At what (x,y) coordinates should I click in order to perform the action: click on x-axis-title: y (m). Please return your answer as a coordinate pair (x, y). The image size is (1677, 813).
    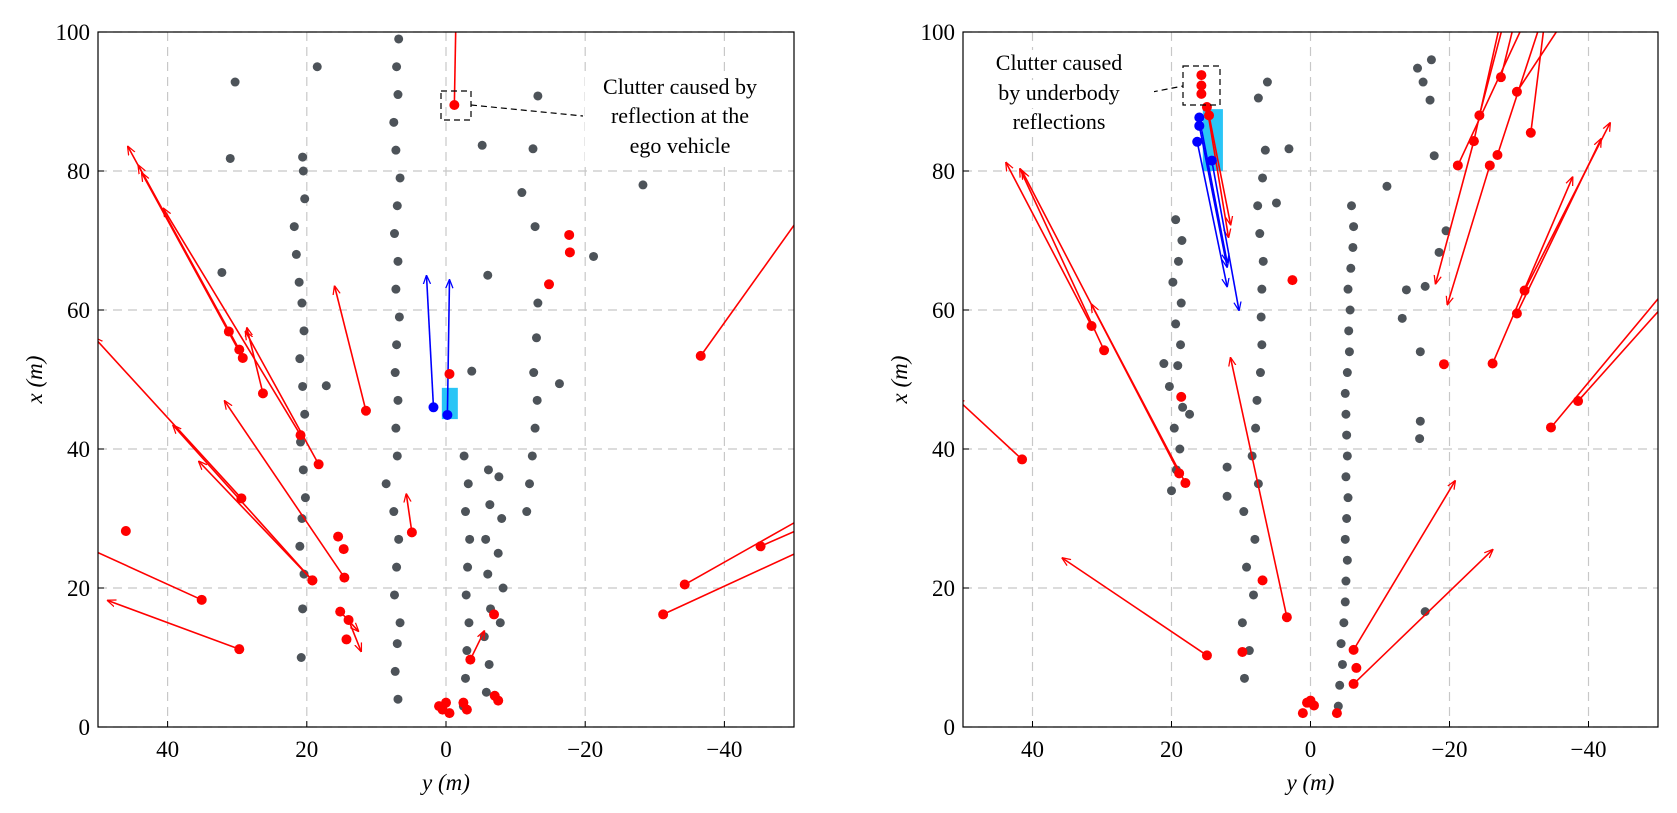
    Looking at the image, I should click on (445, 782).